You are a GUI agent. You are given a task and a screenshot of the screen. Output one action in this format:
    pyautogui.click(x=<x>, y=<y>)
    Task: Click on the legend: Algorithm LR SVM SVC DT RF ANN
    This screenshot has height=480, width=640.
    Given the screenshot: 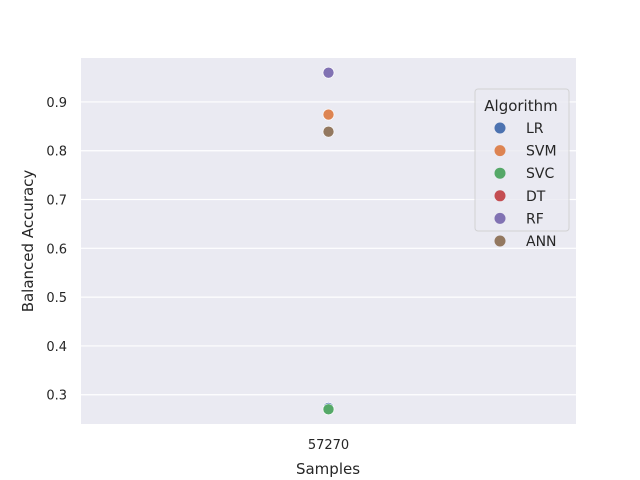 What is the action you would take?
    pyautogui.click(x=522, y=169)
    